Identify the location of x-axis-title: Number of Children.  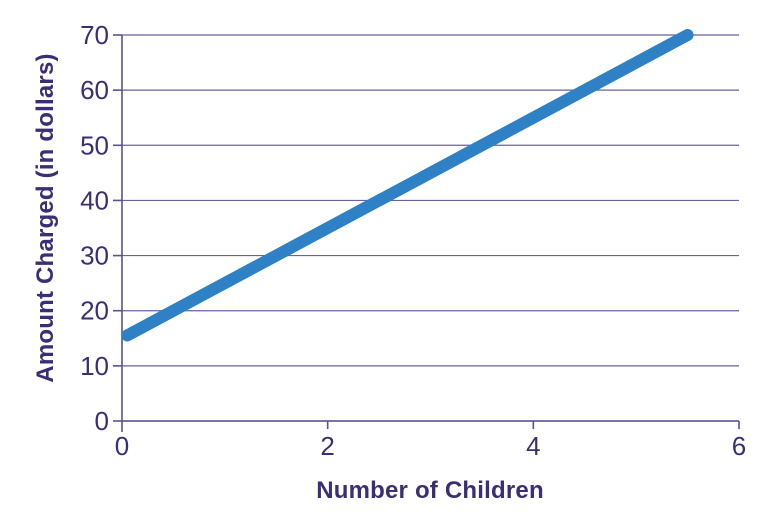
(430, 490).